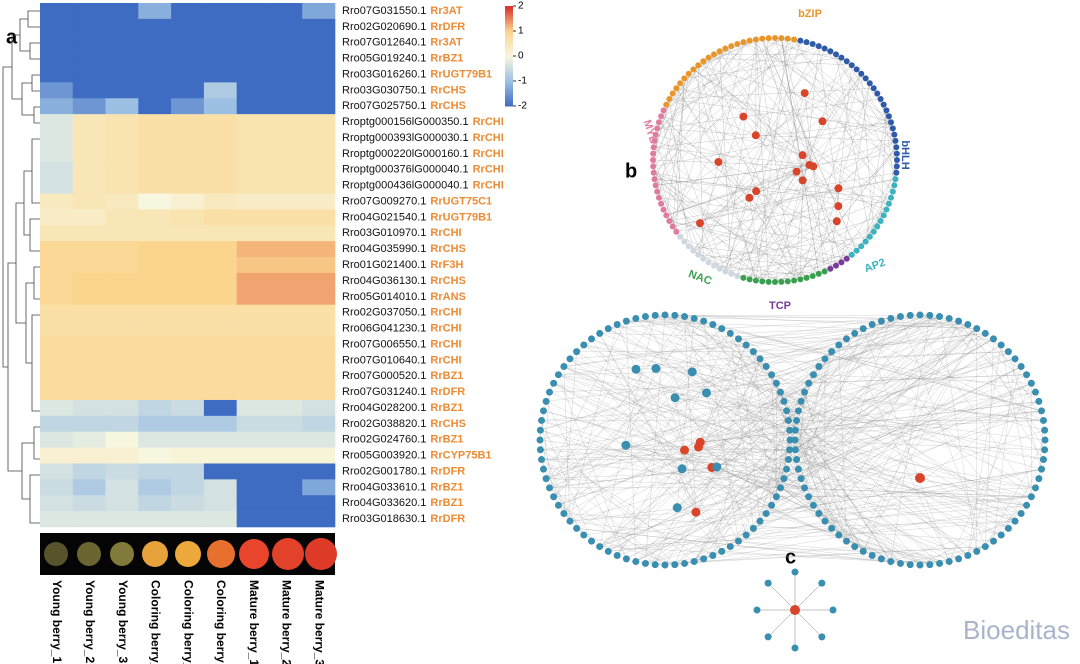  I want to click on gene-name: RrDFR, so click(447, 519).